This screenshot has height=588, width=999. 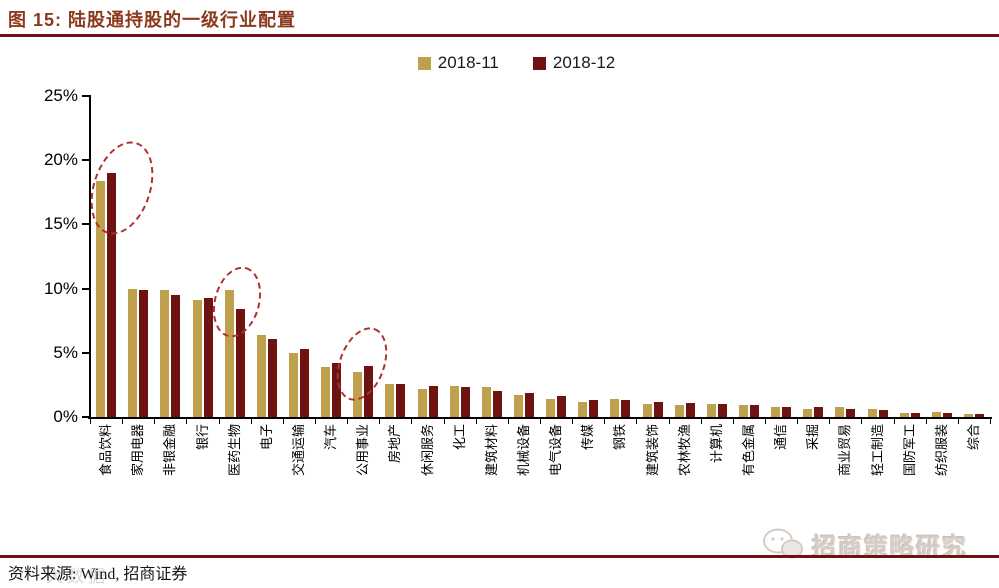 I want to click on y-axis-label-0%: 0%, so click(x=65, y=416).